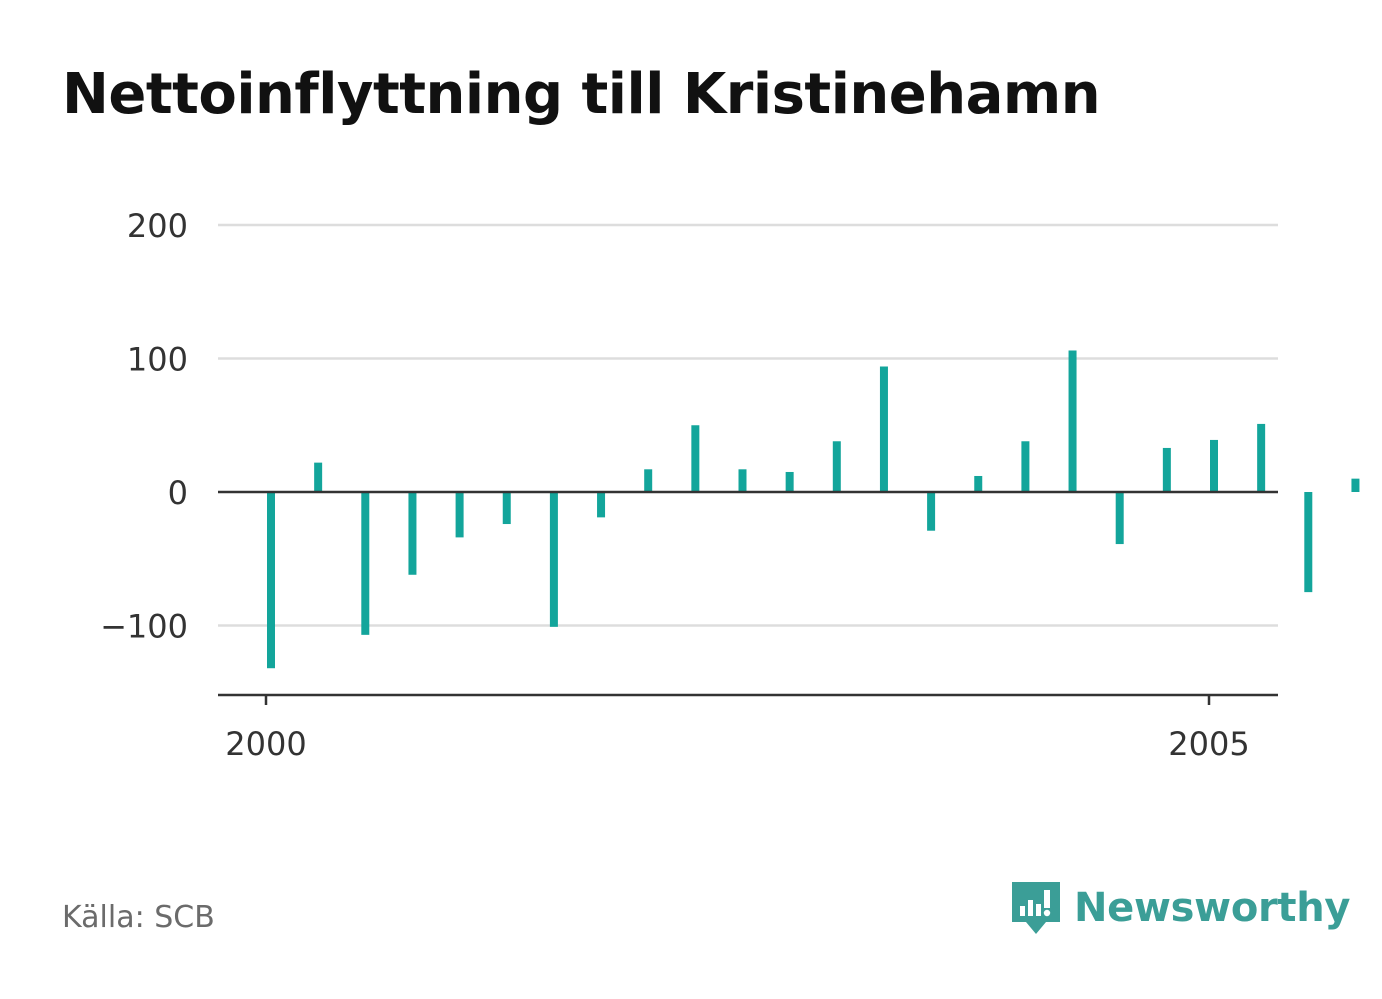 Image resolution: width=1382 pixels, height=999 pixels. I want to click on brand-logo: Newsworthy, so click(1180, 908).